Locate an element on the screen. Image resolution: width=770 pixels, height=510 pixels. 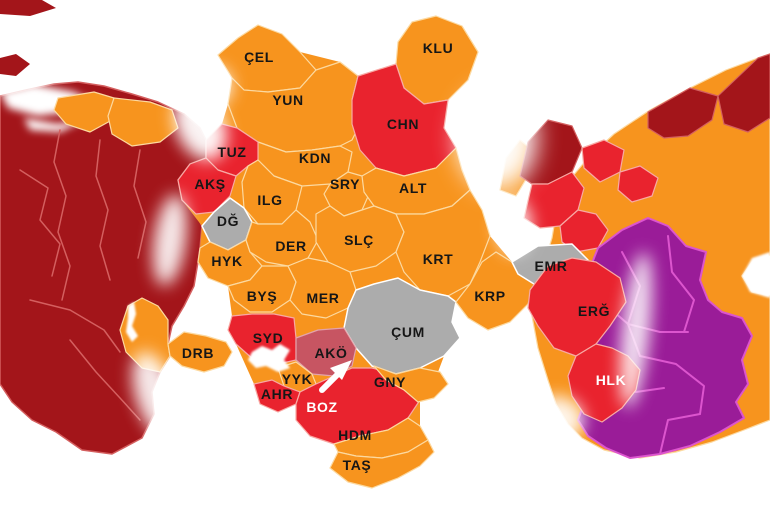
region-AKS is located at coordinates (207, 186).